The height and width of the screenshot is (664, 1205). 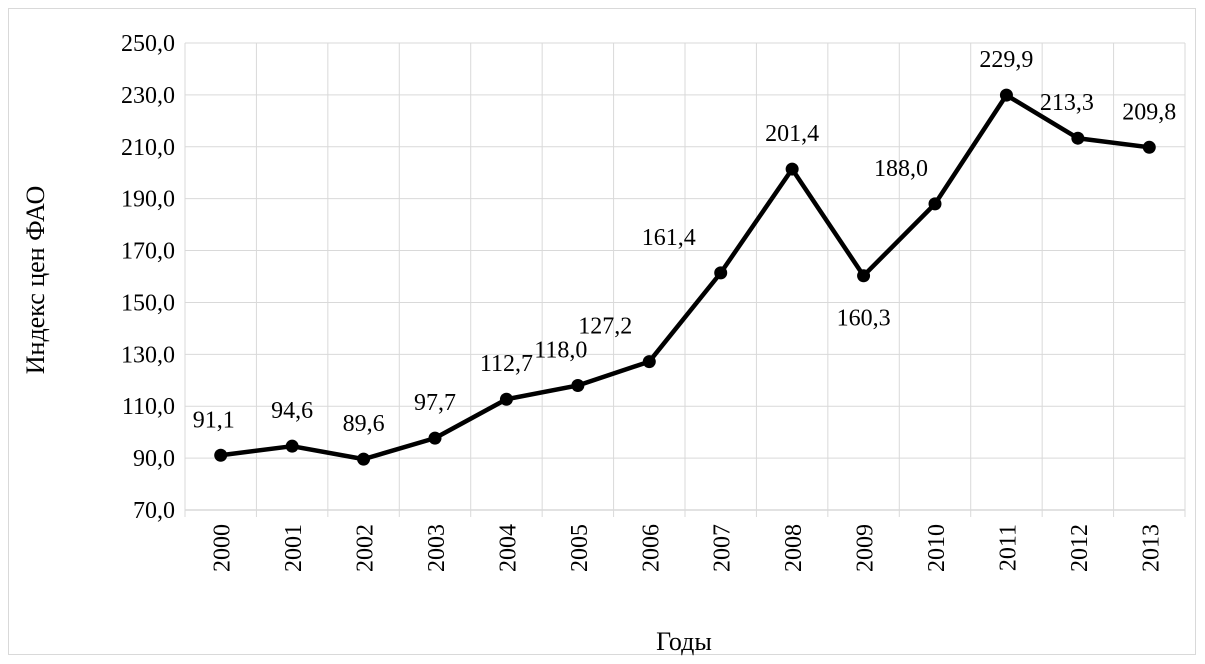 What do you see at coordinates (292, 411) in the screenshot?
I see `data-label: 94,6` at bounding box center [292, 411].